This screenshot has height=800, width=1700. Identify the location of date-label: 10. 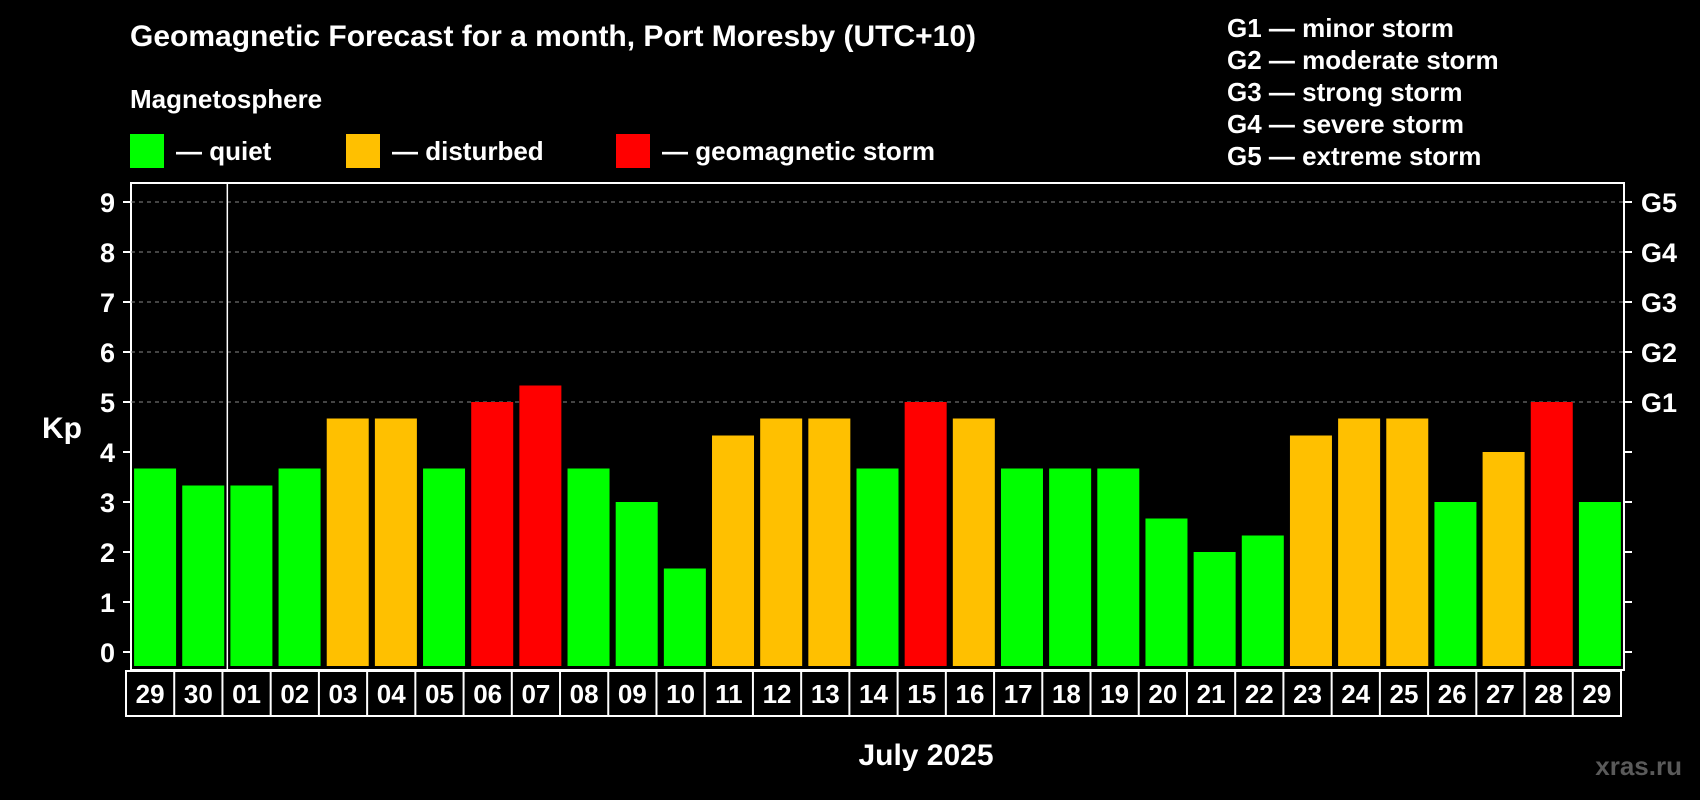
(680, 694).